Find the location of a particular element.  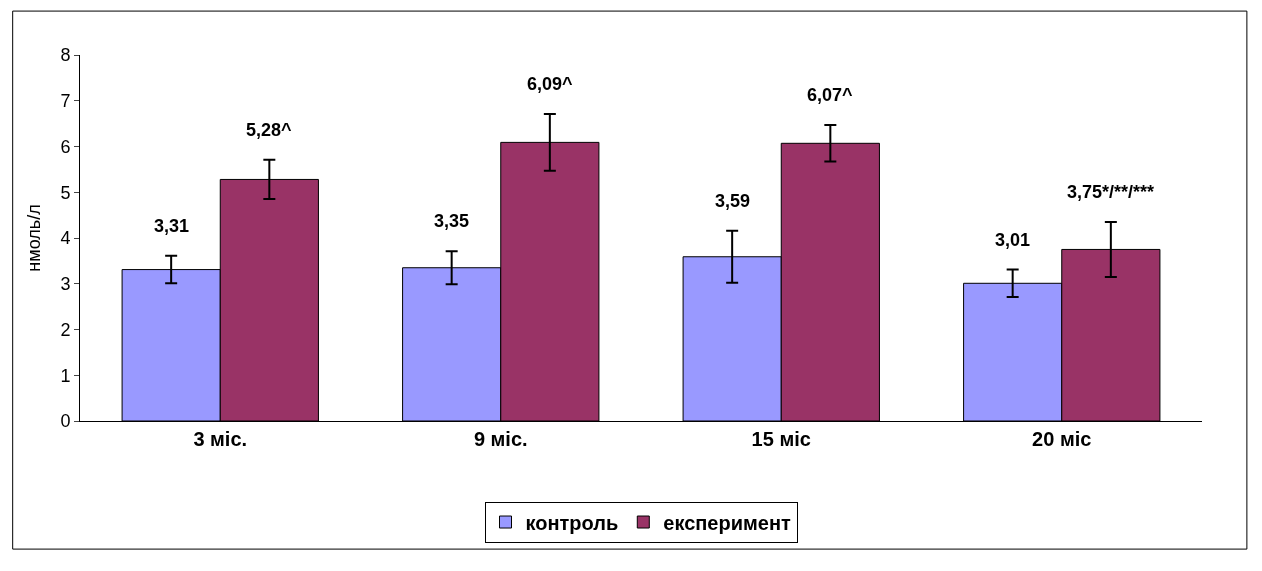

y-tick-label: 3 is located at coordinates (65, 284).